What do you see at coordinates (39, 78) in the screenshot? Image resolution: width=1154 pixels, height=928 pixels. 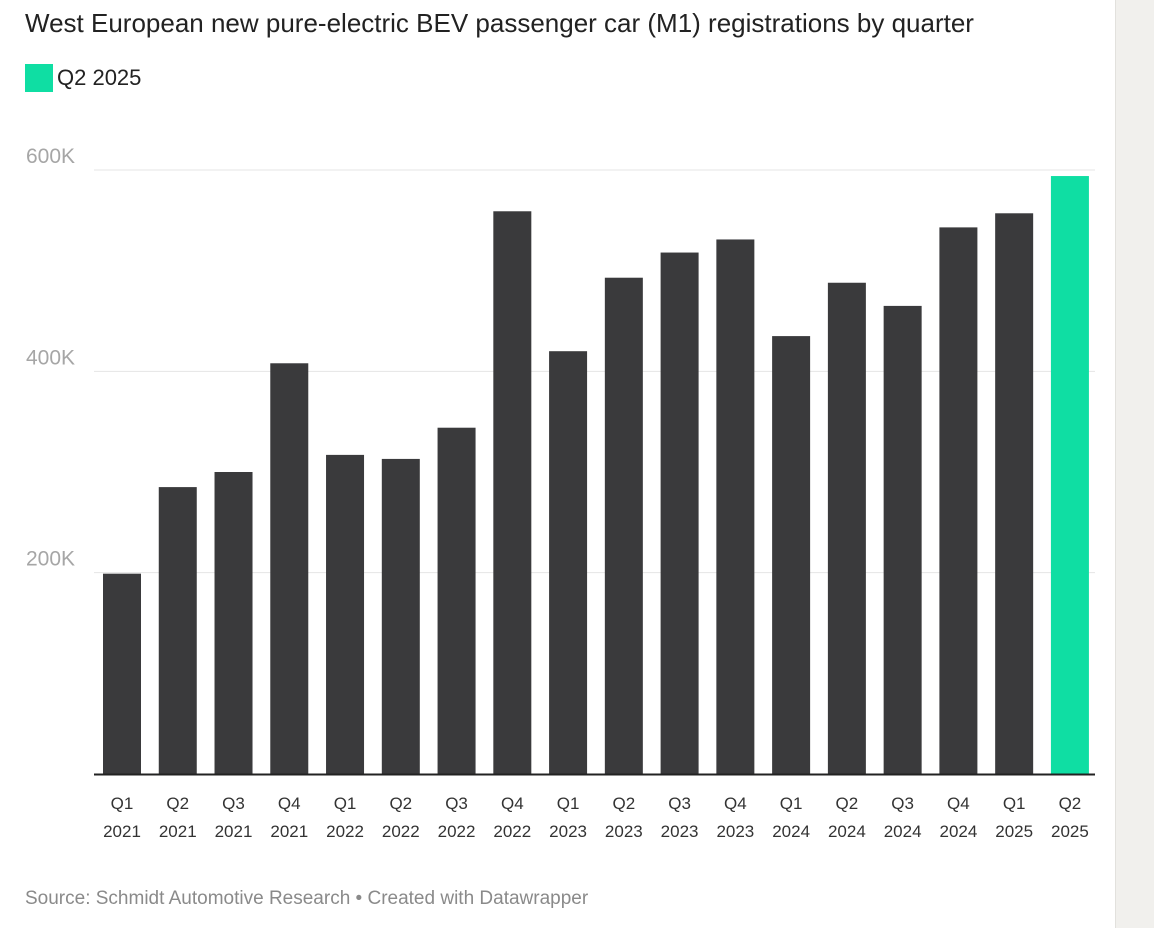 I see `legend-swatch` at bounding box center [39, 78].